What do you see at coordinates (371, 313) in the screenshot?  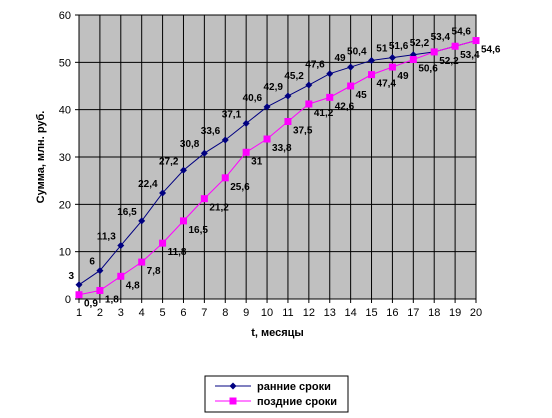 I see `x-tick-label: 15` at bounding box center [371, 313].